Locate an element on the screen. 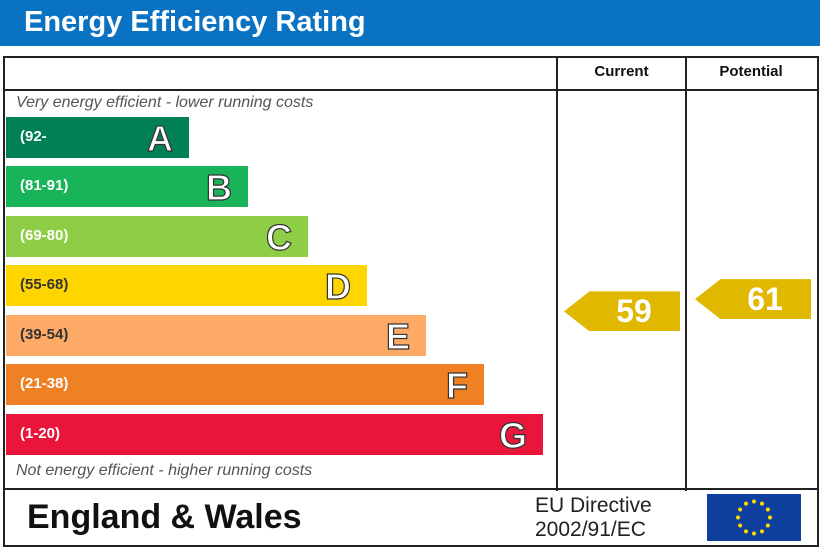 The image size is (820, 547). eu-flag-icon is located at coordinates (754, 517).